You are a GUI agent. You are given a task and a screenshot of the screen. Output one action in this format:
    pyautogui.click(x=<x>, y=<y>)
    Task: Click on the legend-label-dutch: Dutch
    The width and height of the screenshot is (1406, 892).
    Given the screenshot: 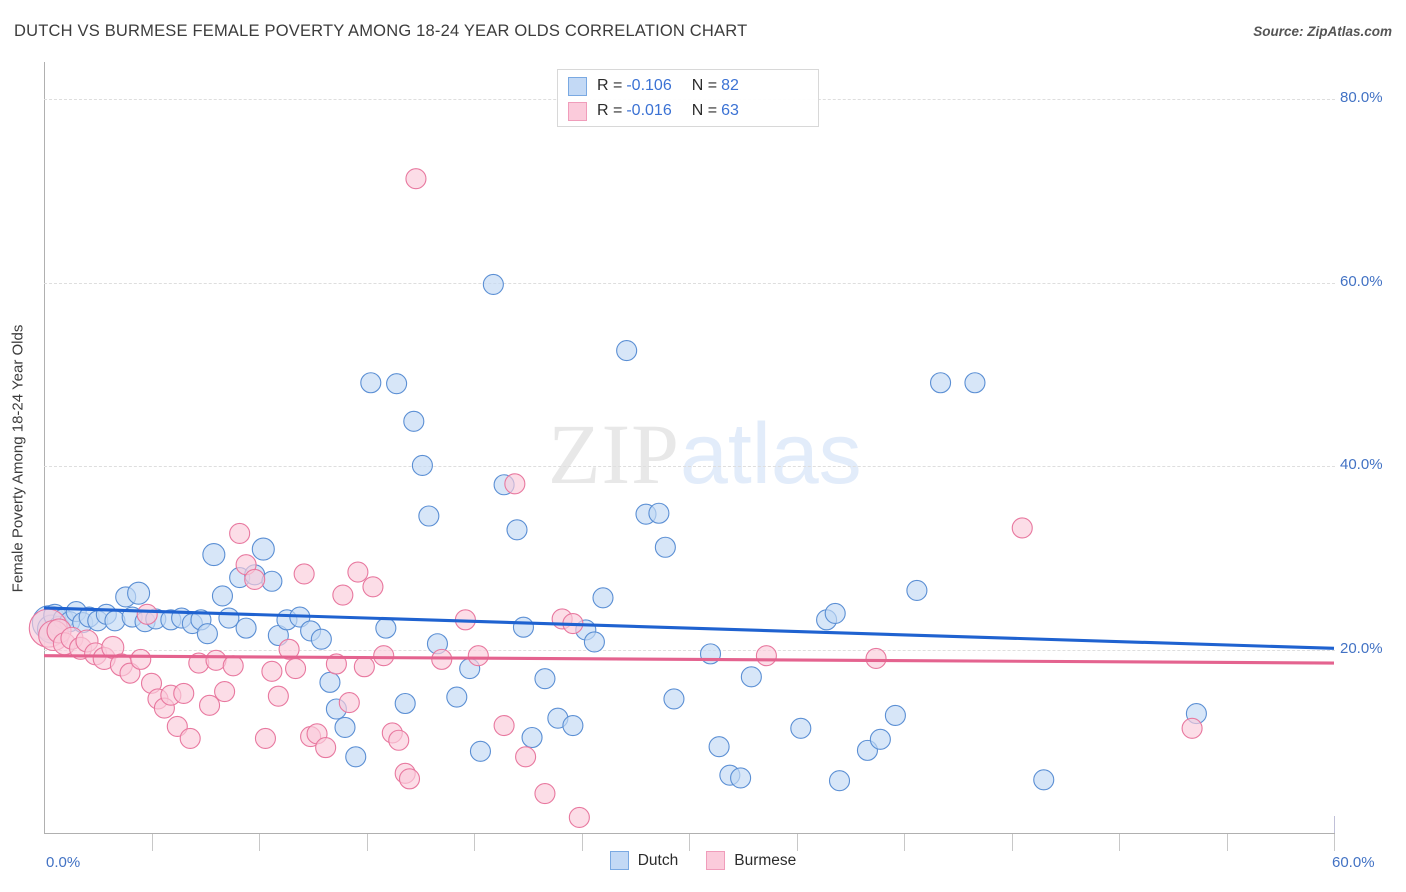 What is the action you would take?
    pyautogui.click(x=658, y=860)
    